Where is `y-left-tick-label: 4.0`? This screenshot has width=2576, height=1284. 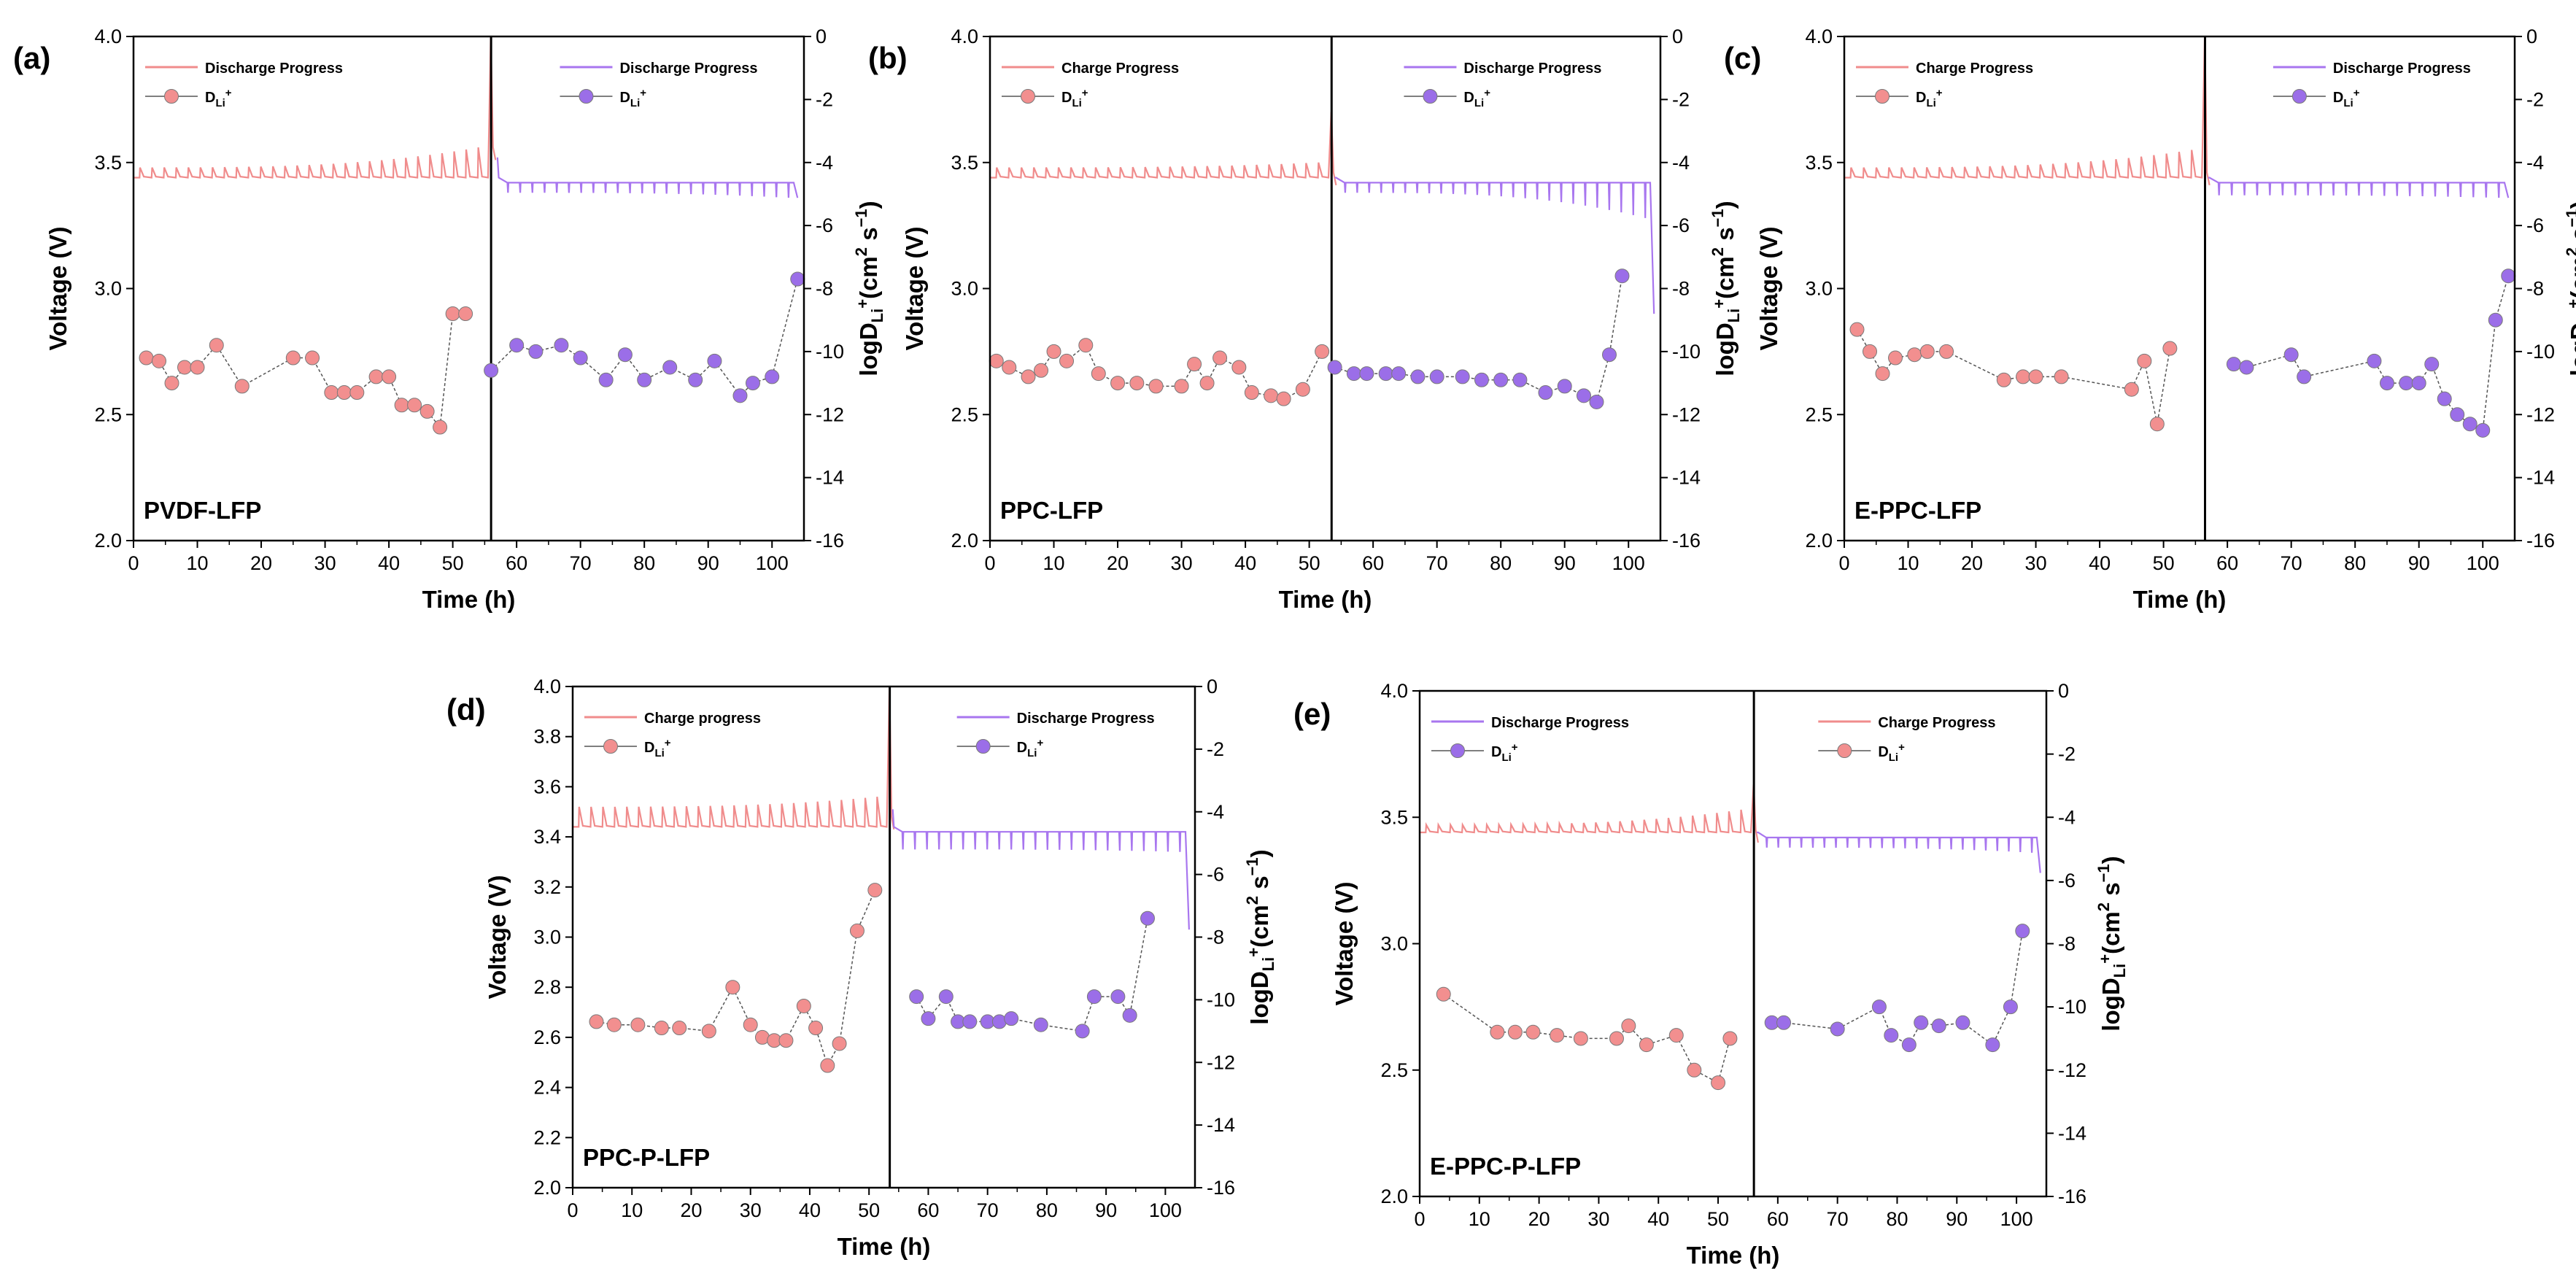 y-left-tick-label: 4.0 is located at coordinates (1394, 691).